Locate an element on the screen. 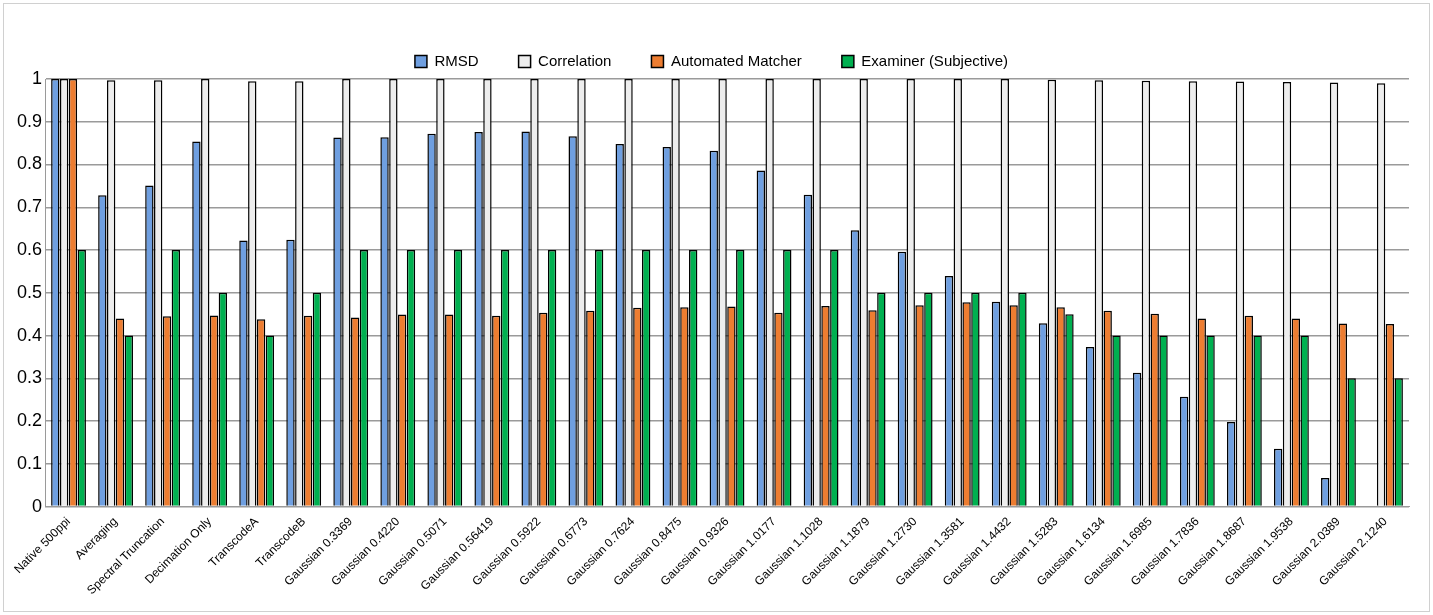  legend-label: Examiner (Subjective) is located at coordinates (935, 60).